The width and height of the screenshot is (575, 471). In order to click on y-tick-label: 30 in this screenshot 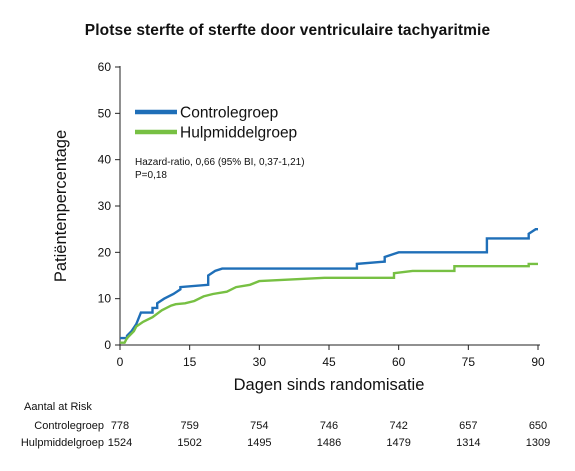, I will do `click(105, 206)`.